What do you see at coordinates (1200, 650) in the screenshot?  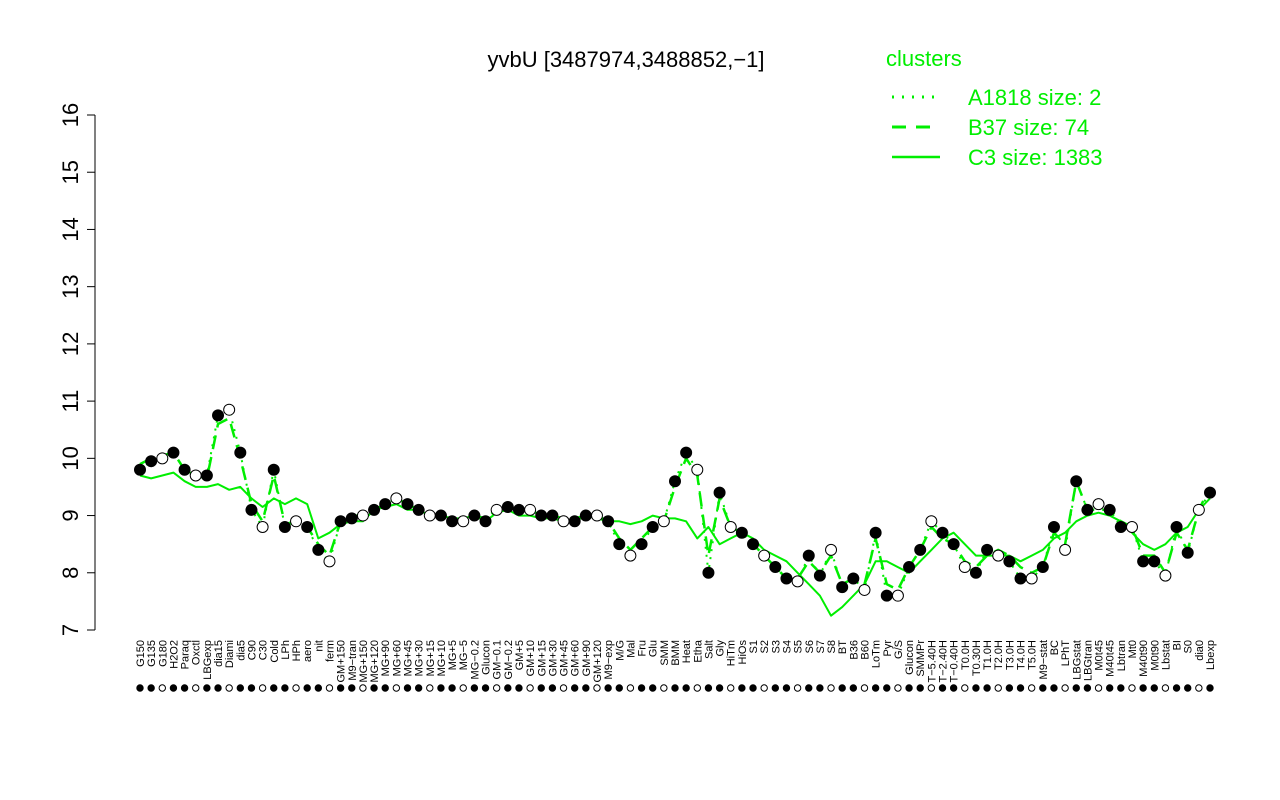 I see `x-tick-label: dia0` at bounding box center [1200, 650].